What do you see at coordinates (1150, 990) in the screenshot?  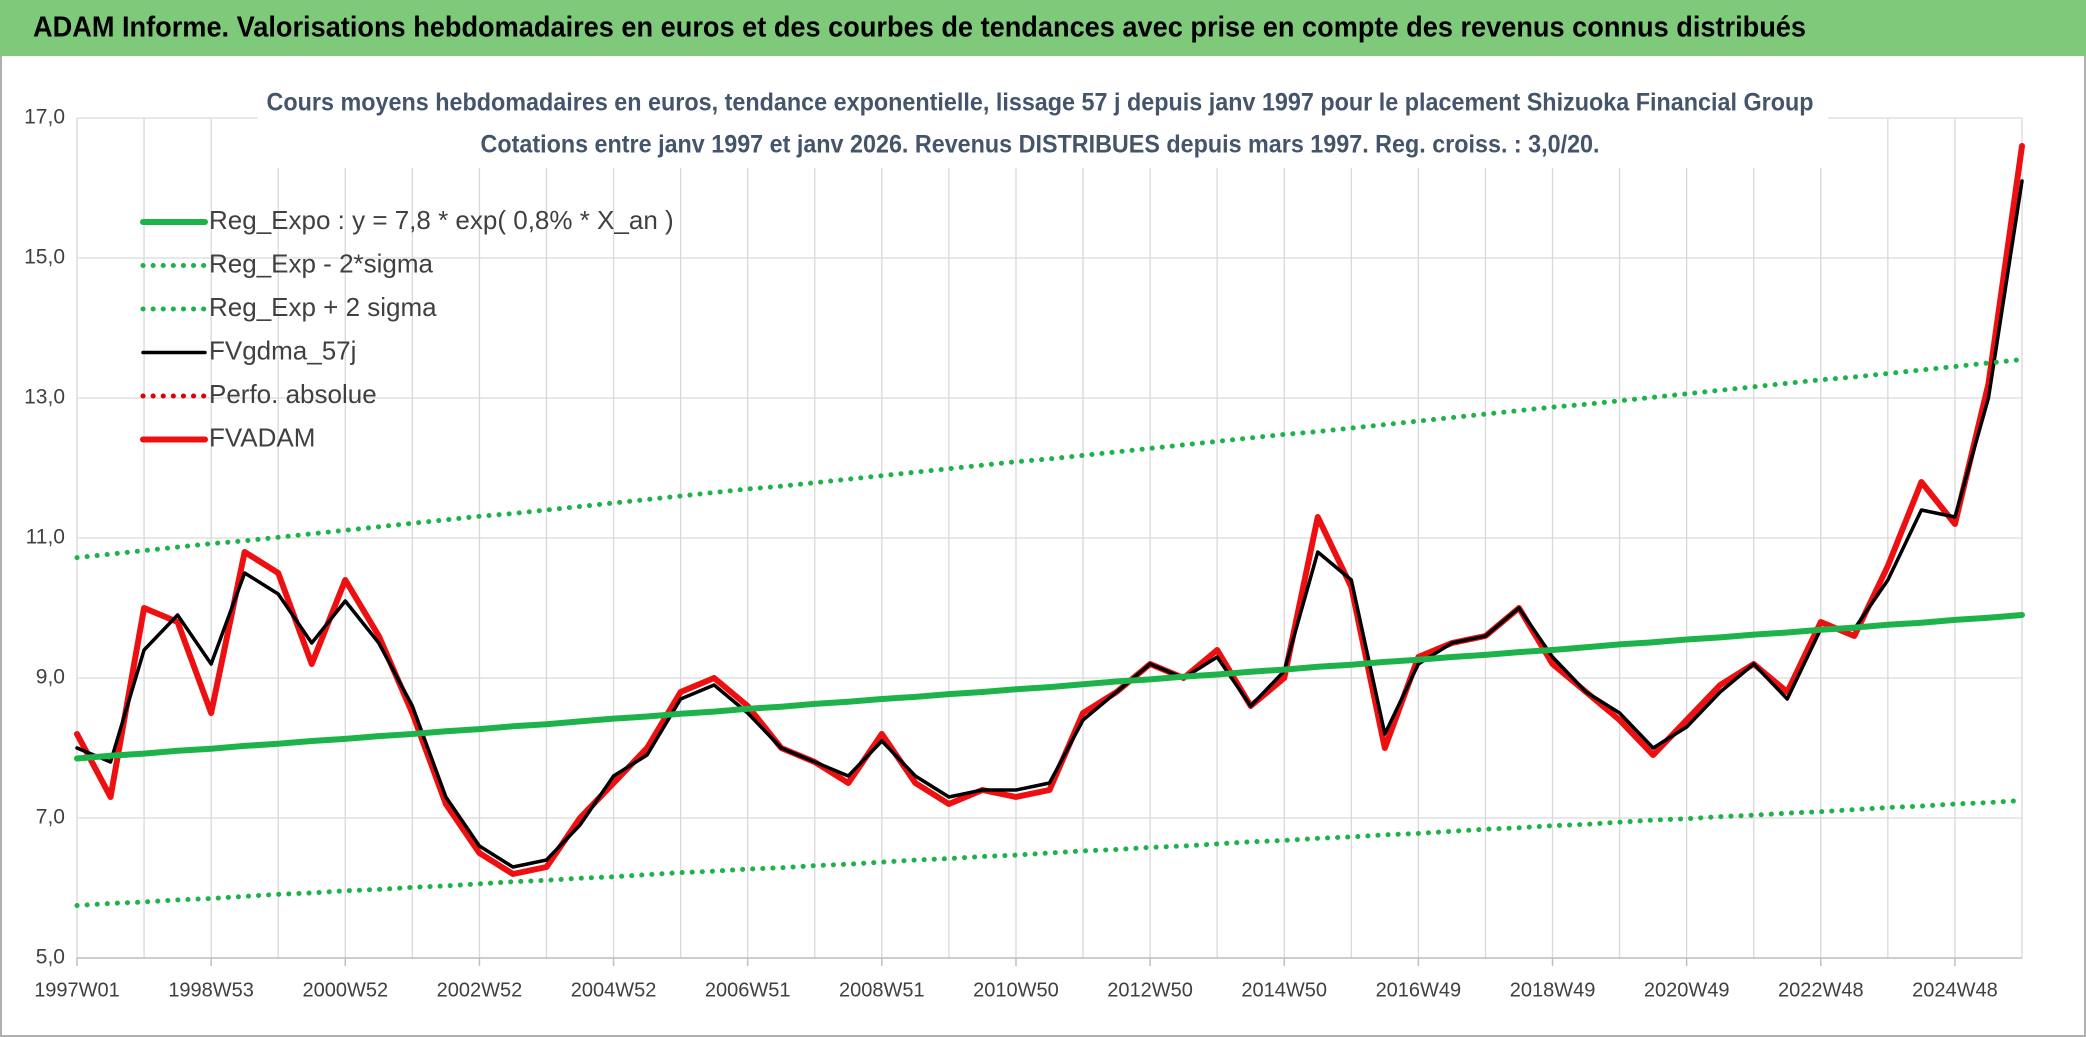 I see `x-tick-label: 2012W50` at bounding box center [1150, 990].